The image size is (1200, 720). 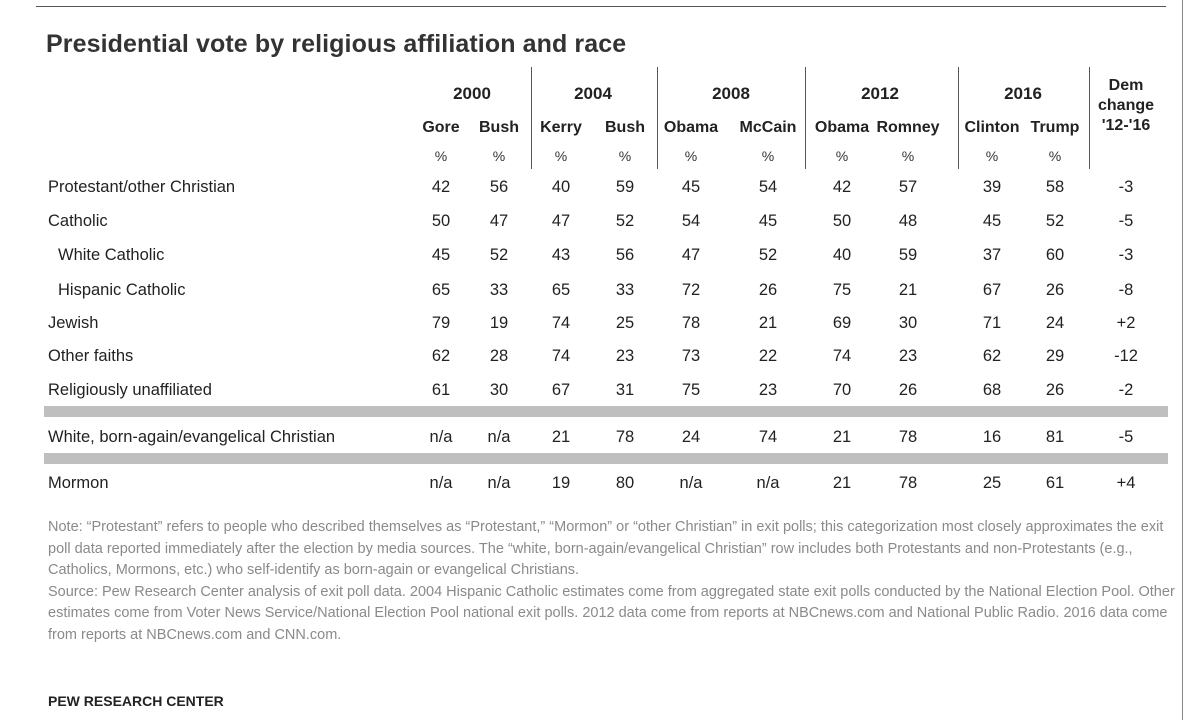 I want to click on table-cell: 43, so click(x=561, y=255).